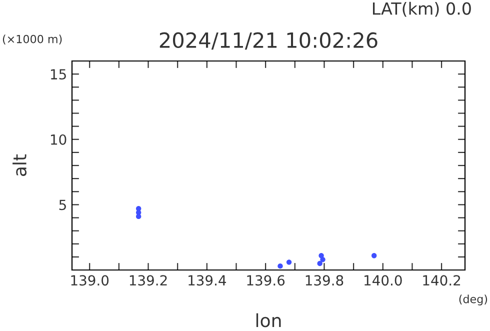  I want to click on x-tick-label: 139.0, so click(90, 280).